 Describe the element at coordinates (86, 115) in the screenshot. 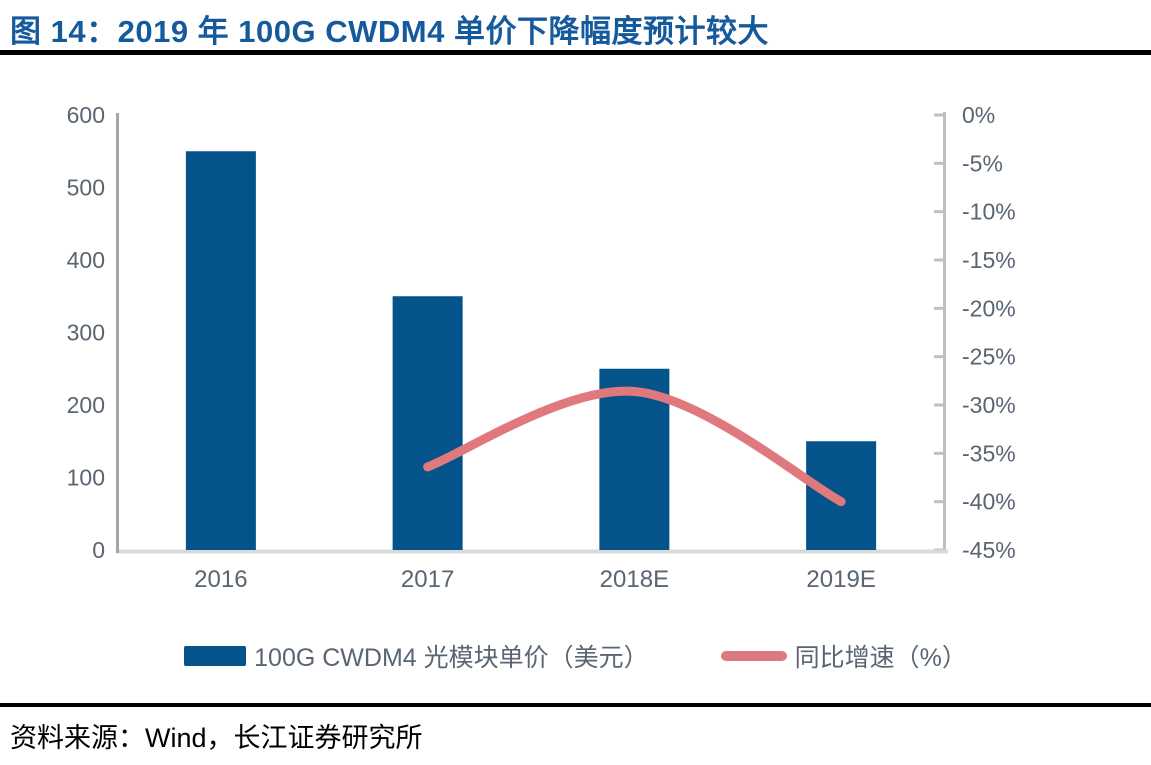

I see `left-axis-tick-label: 600` at that location.